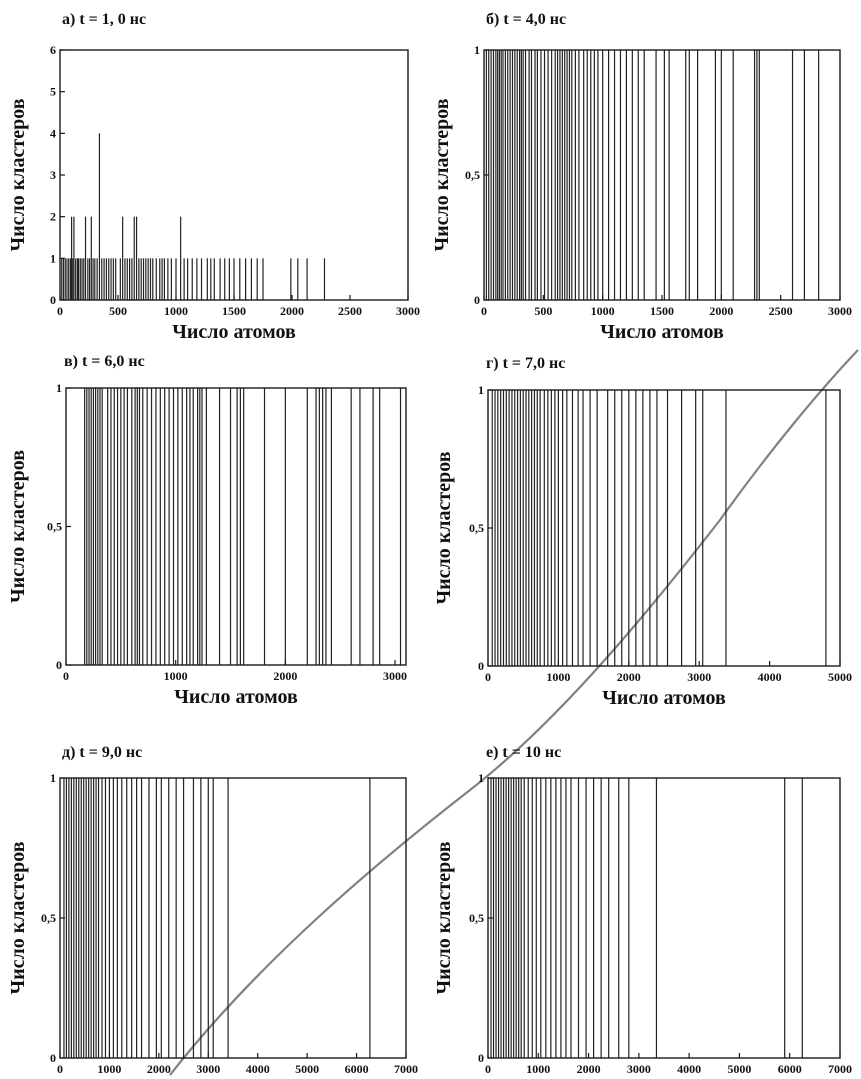 The image size is (861, 1079). Describe the element at coordinates (104, 19) in the screenshot. I see `panel-title: а) t = 1, 0 нс` at that location.